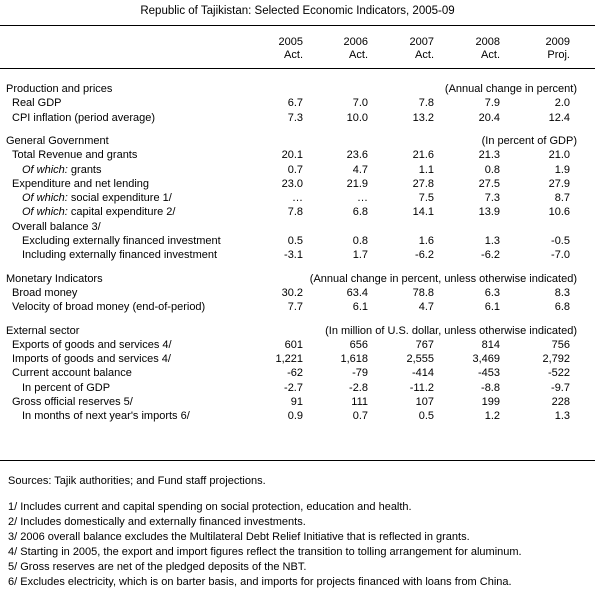 The image size is (595, 589). I want to click on row-label: Of which: grants, so click(62, 169).